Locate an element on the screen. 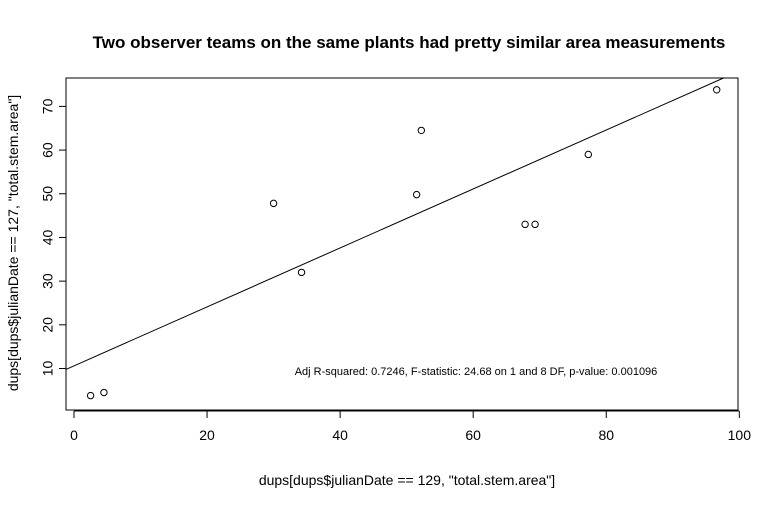  x-axis: 0 20 40 60 80 100 is located at coordinates (411, 426).